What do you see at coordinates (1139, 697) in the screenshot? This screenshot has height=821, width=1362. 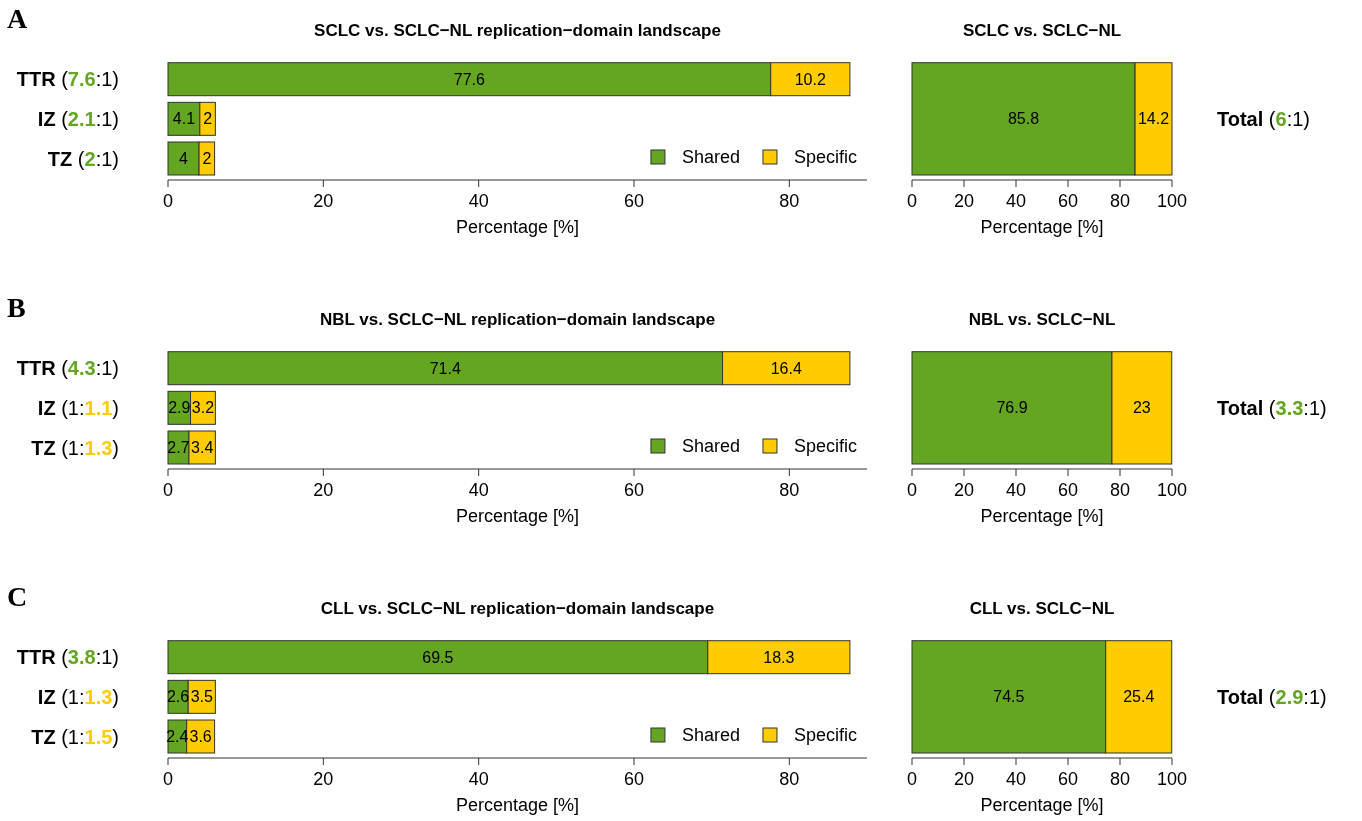 I see `data-label: 25.4` at bounding box center [1139, 697].